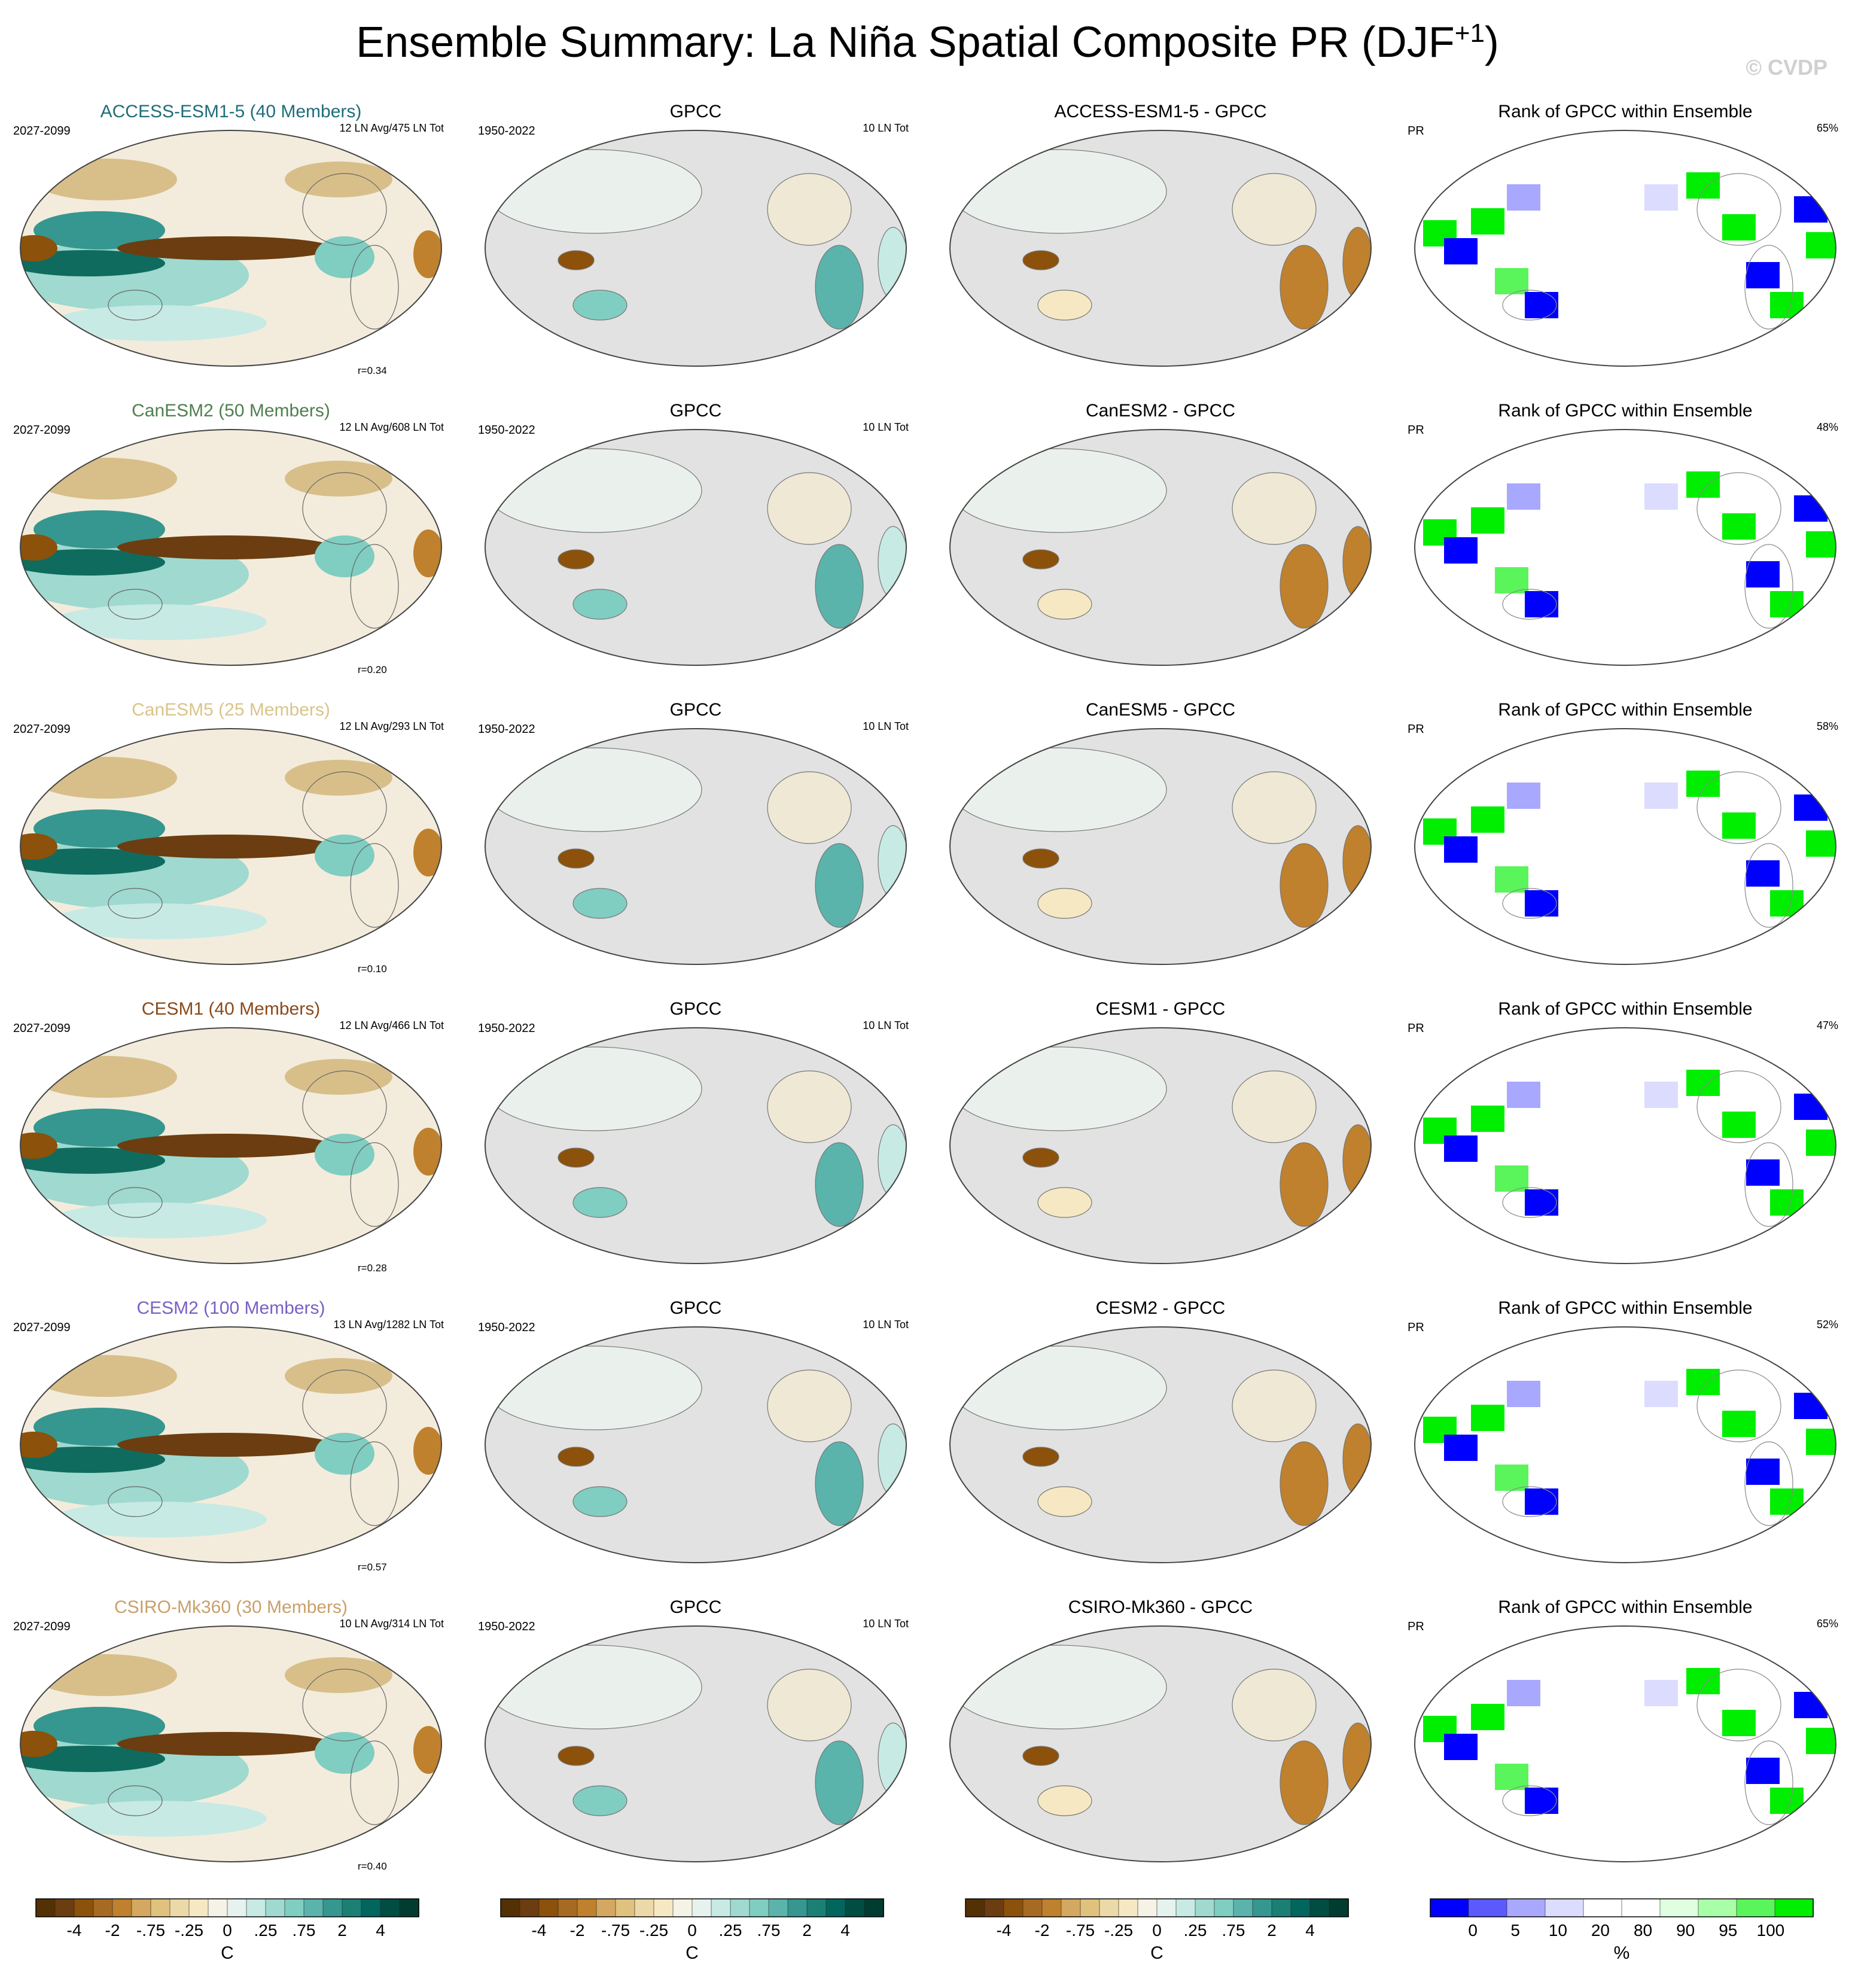 This screenshot has width=1855, height=1988. Describe the element at coordinates (1625, 248) in the screenshot. I see `rank-map` at that location.